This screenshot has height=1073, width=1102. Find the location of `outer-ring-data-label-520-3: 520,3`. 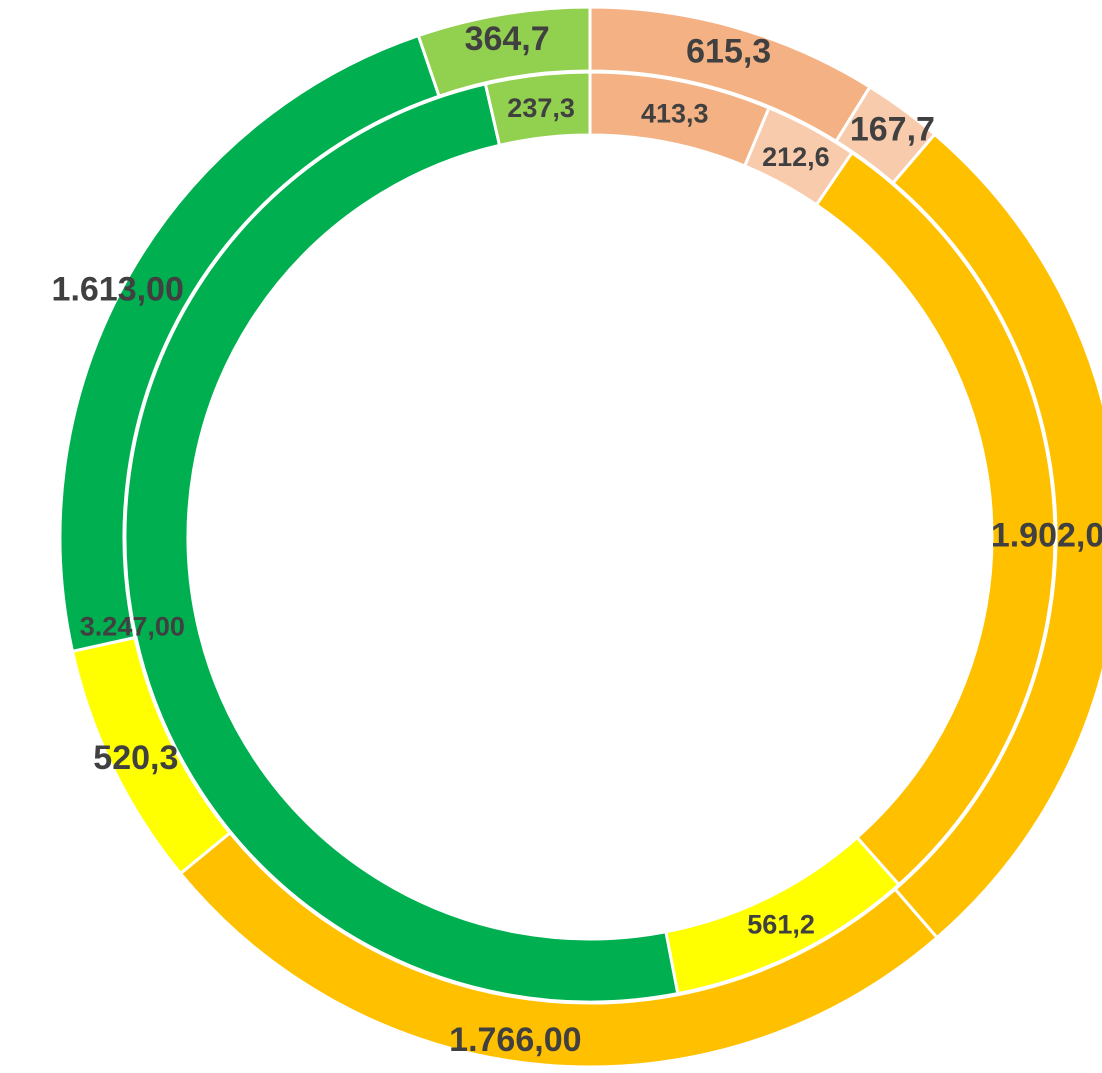

outer-ring-data-label-520-3: 520,3 is located at coordinates (135, 758).